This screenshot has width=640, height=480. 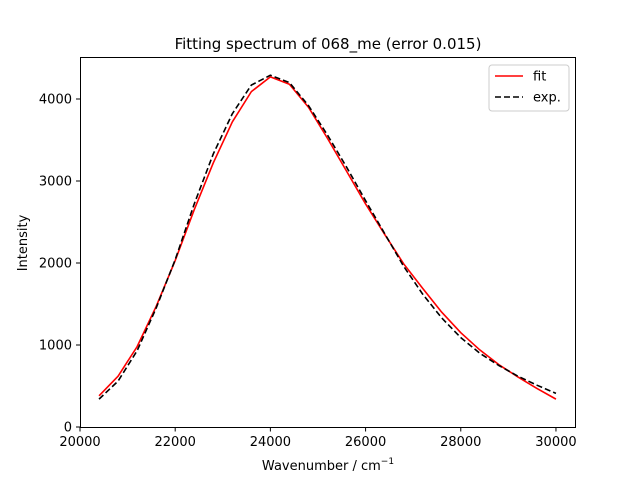 What do you see at coordinates (55, 264) in the screenshot?
I see `y-tick-label: 2000` at bounding box center [55, 264].